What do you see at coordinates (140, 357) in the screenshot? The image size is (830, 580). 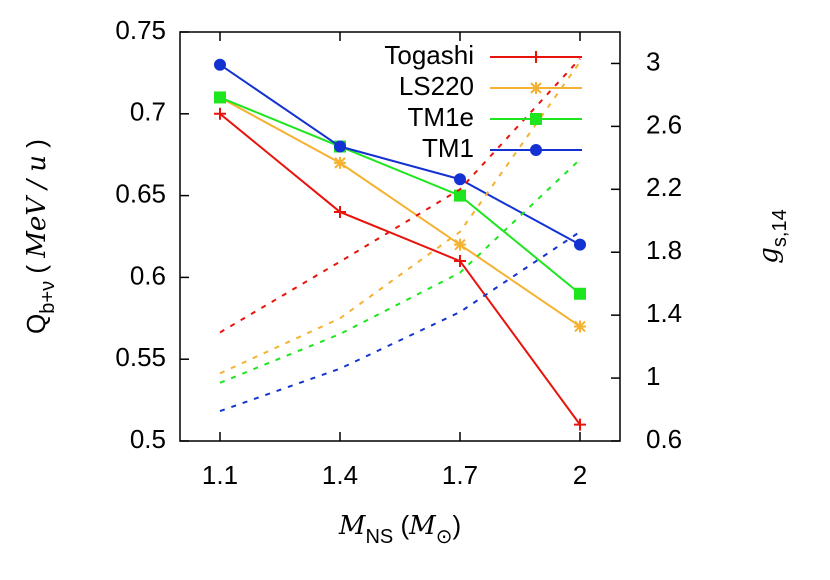 I see `y-tick-label: 0.55` at bounding box center [140, 357].